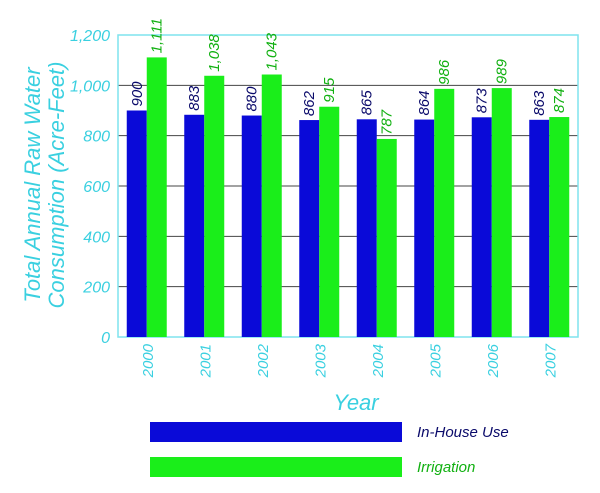 This screenshot has width=600, height=493. What do you see at coordinates (96, 187) in the screenshot?
I see `y-tick-label: 600` at bounding box center [96, 187].